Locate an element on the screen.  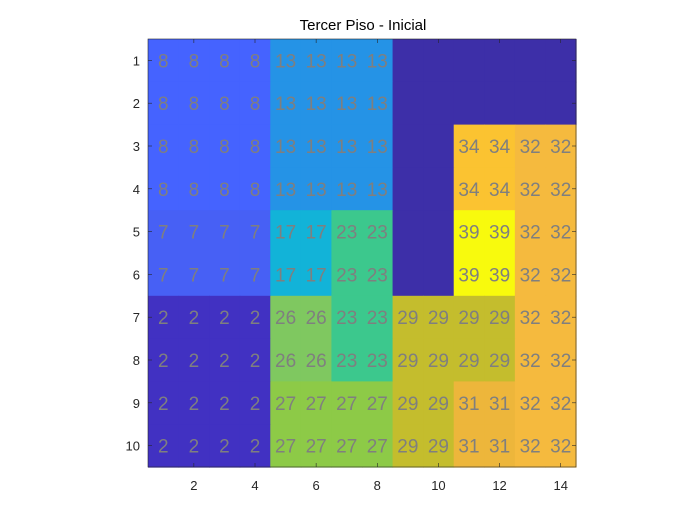
y-tick-label: 4 is located at coordinates (136, 189).